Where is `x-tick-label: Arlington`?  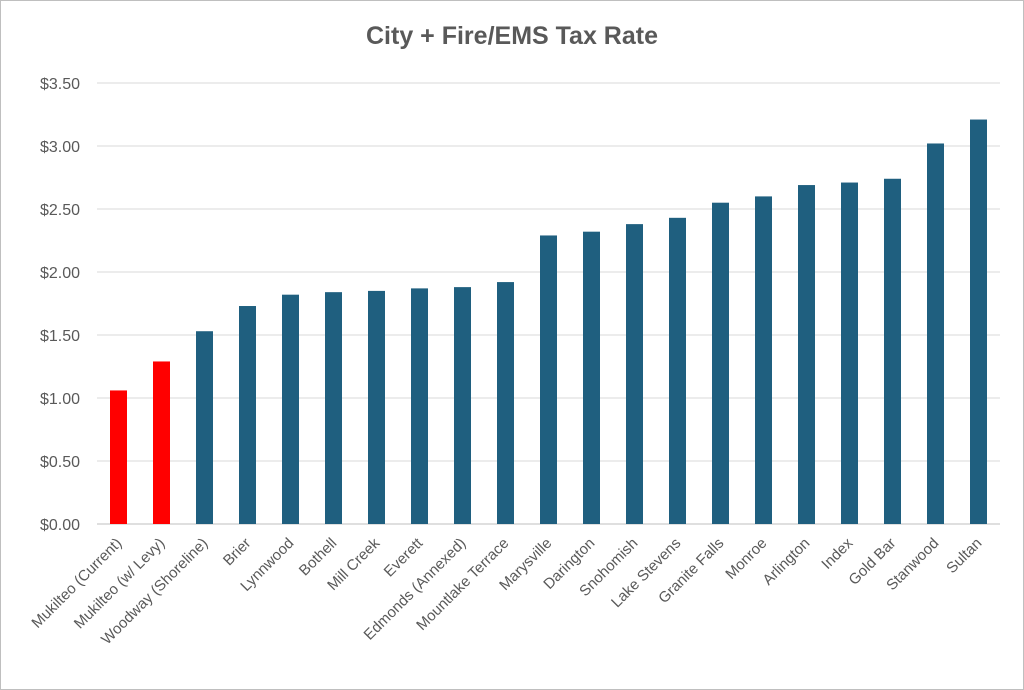 x-tick-label: Arlington is located at coordinates (786, 562).